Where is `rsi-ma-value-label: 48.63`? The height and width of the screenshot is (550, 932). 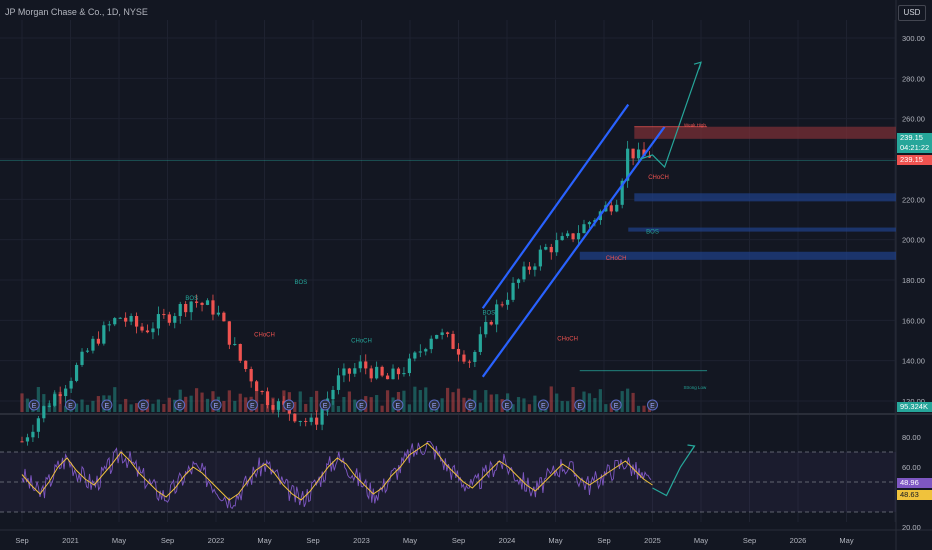 rsi-ma-value-label: 48.63 is located at coordinates (909, 494).